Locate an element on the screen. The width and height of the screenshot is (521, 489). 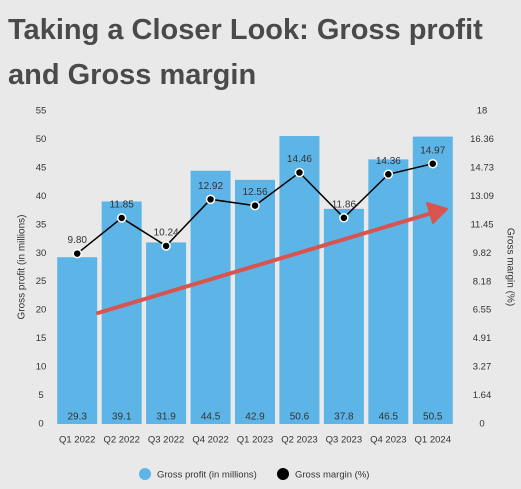
line-value-label: 12.92 is located at coordinates (210, 186).